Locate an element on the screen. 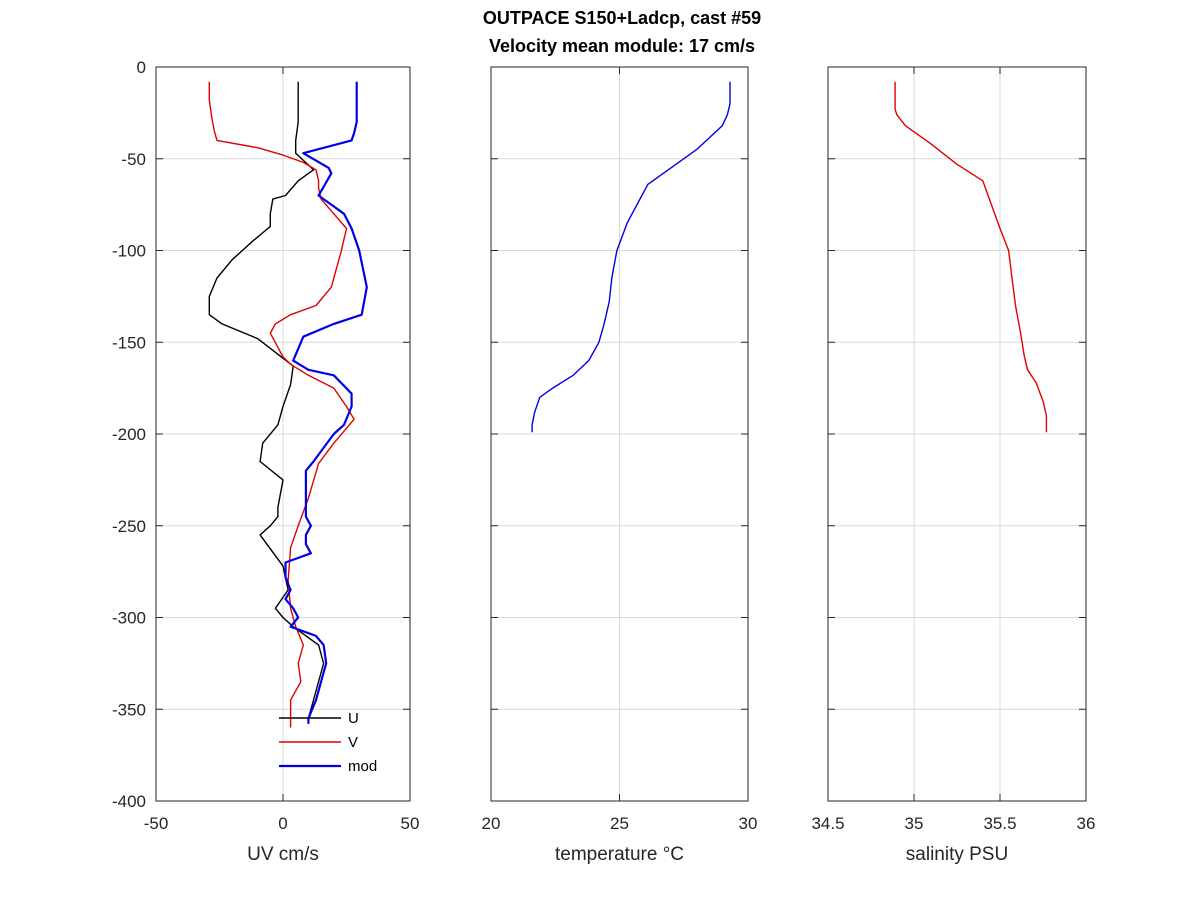  x-tick-label: 20 is located at coordinates (491, 823).